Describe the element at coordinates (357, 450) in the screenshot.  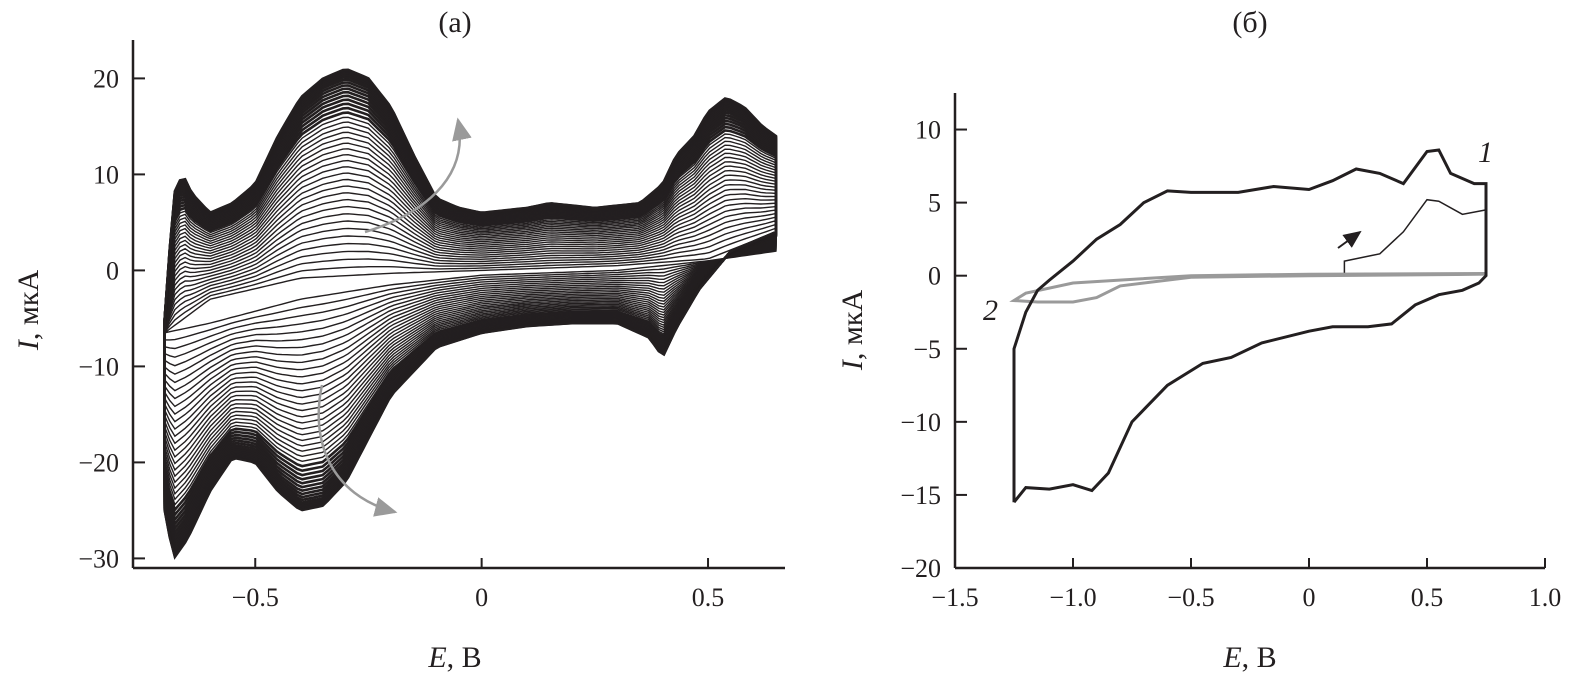
I see `arrow-increase-cathodic` at that location.